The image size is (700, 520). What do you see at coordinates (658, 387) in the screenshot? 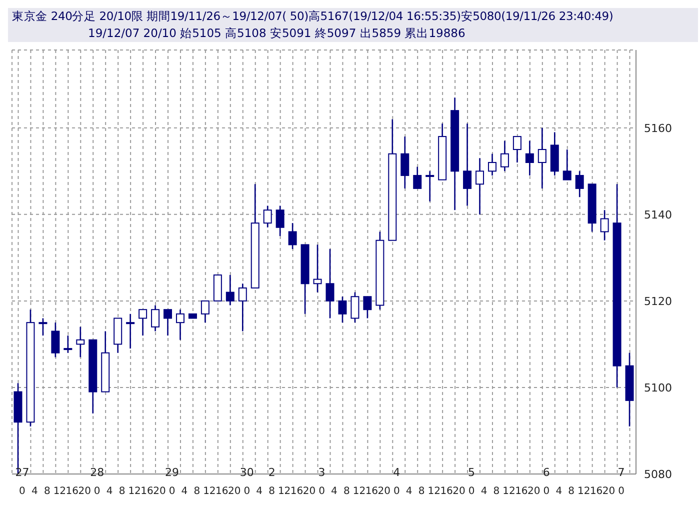
I see `y-tick-label: 5100` at bounding box center [658, 387].